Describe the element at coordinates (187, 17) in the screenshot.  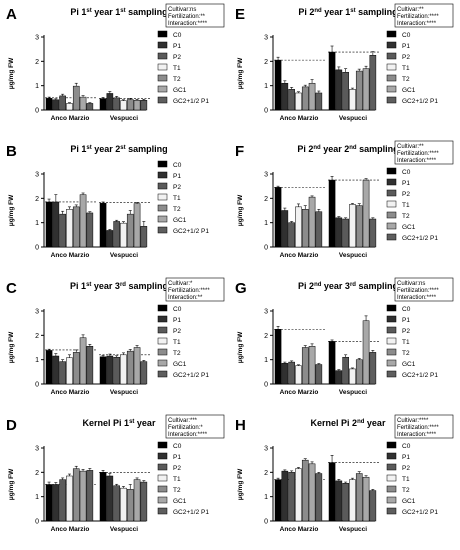
I see `stats-text: Fertilization:**` at that location.